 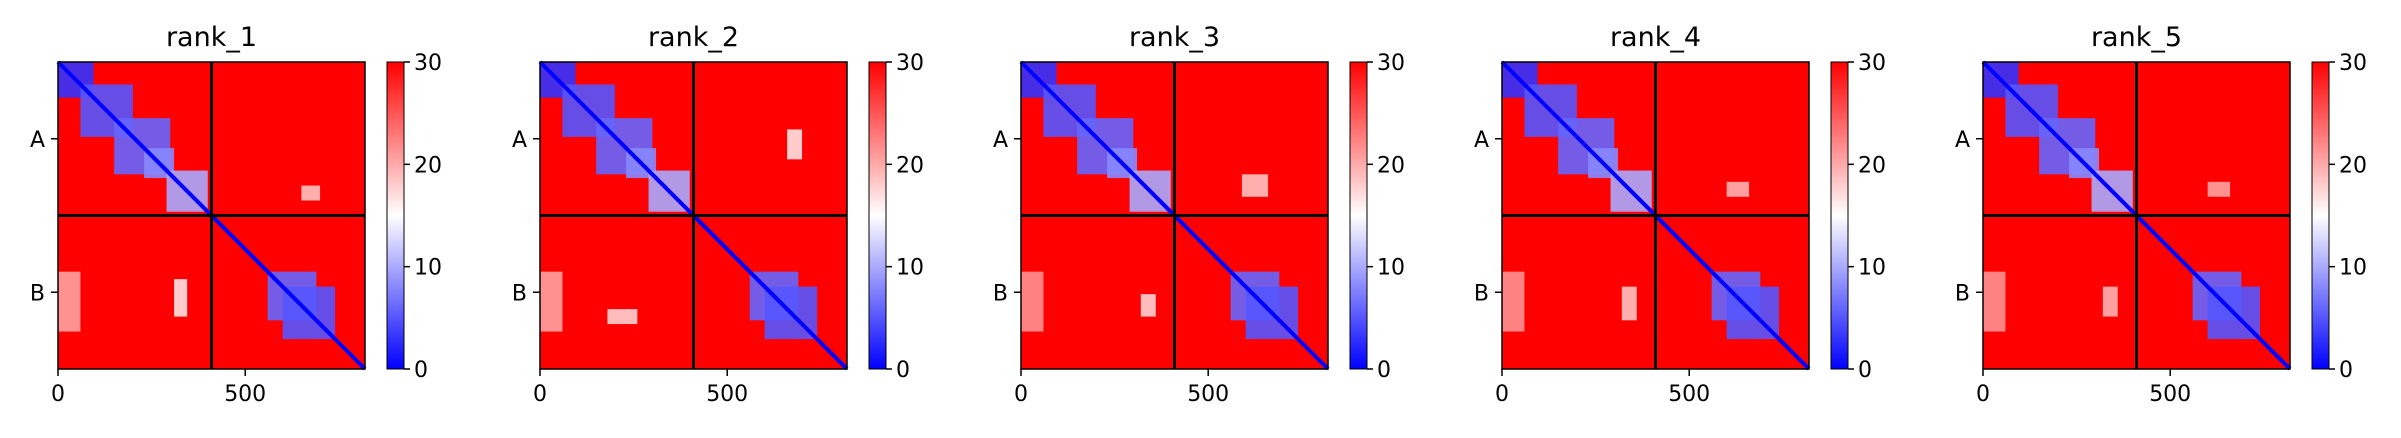 What do you see at coordinates (211, 37) in the screenshot?
I see `panel-title: rank_1` at bounding box center [211, 37].